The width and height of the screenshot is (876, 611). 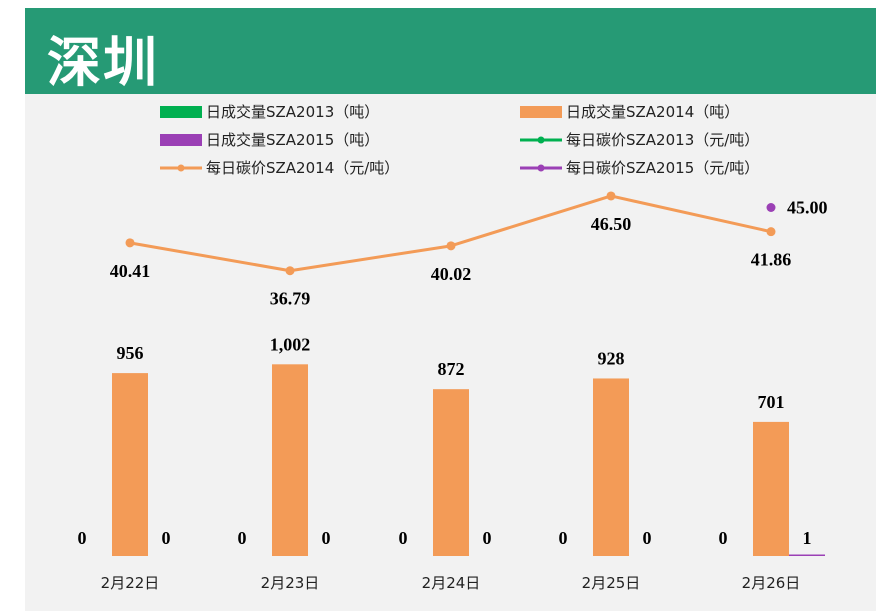 What do you see at coordinates (611, 583) in the screenshot?
I see `x-tick-4: 2月25日` at bounding box center [611, 583].